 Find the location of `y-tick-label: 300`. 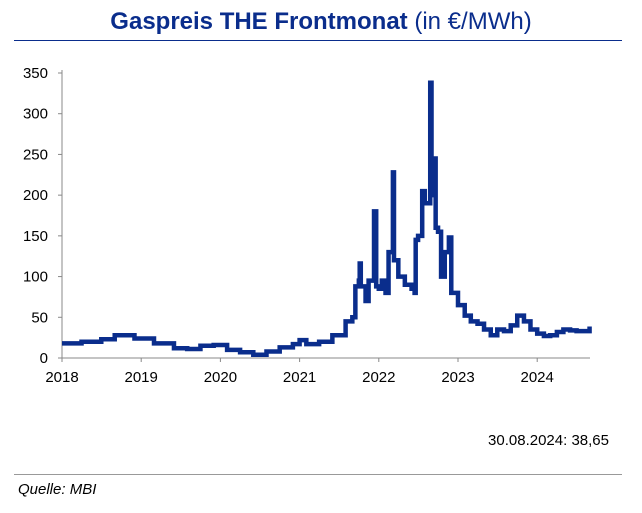

y-tick-label: 300 is located at coordinates (35, 114).